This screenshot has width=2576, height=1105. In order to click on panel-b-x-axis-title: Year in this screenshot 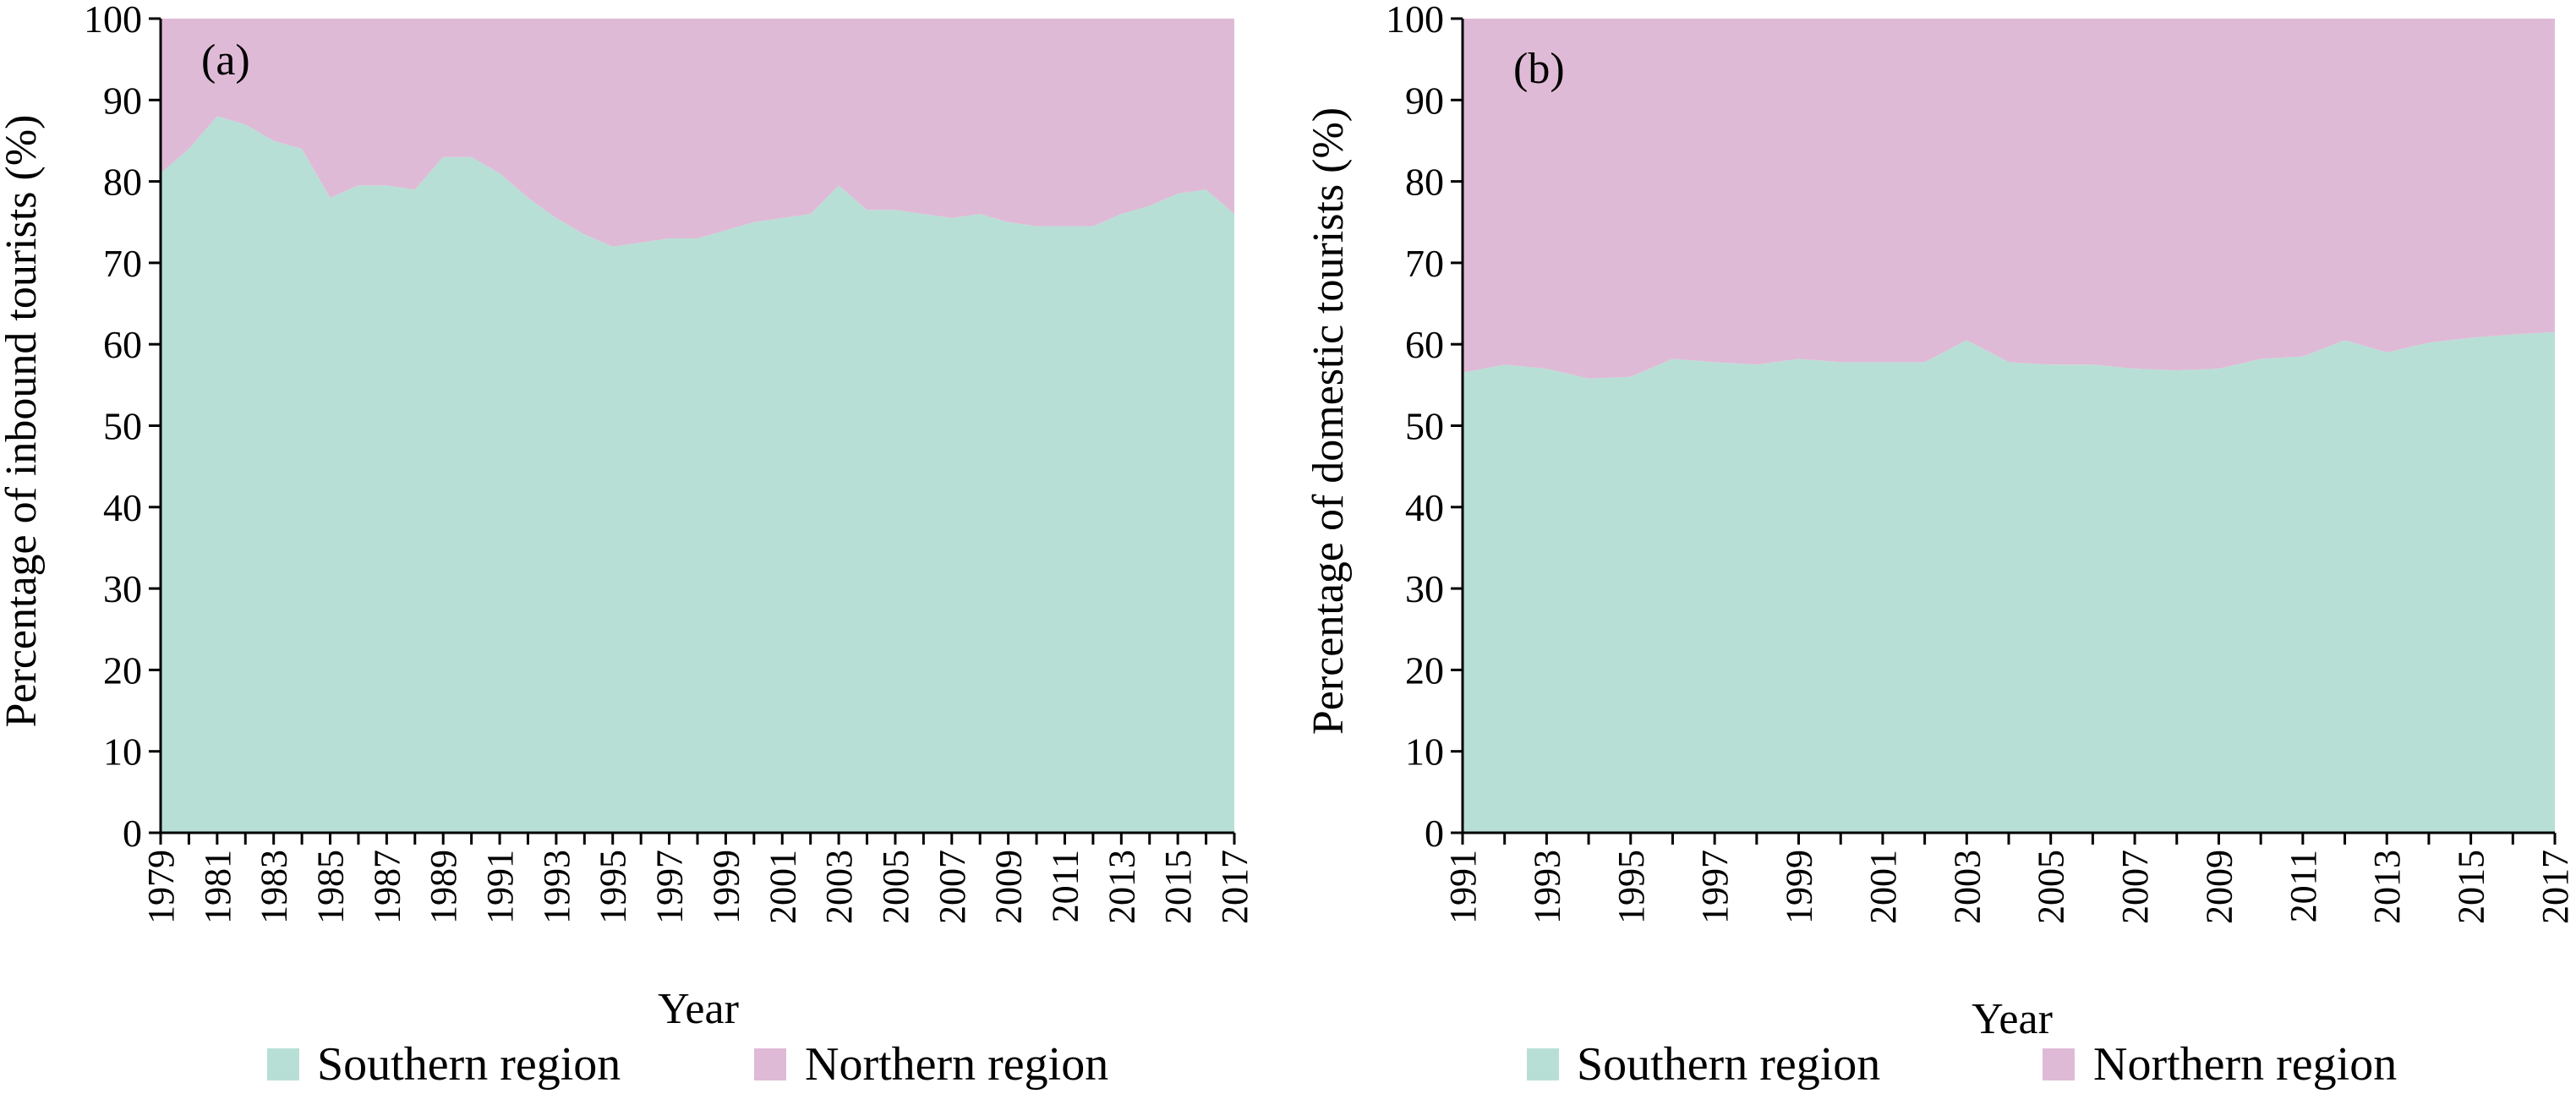, I will do `click(2012, 1019)`.